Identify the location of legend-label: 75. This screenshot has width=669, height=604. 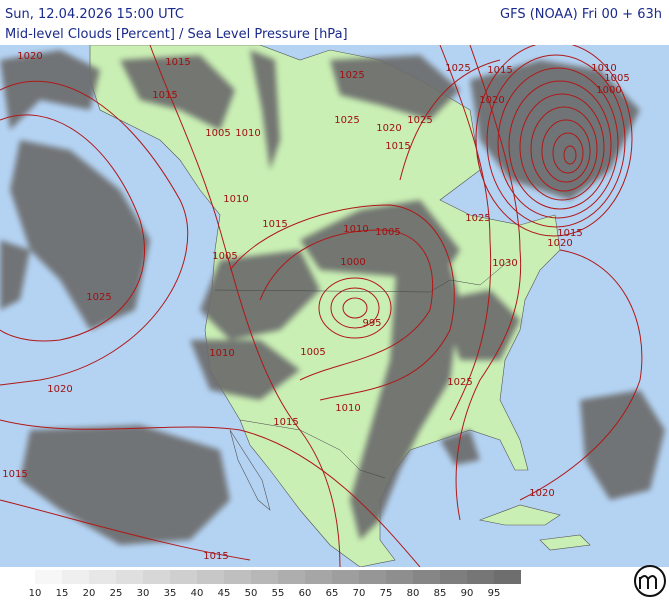
(386, 593).